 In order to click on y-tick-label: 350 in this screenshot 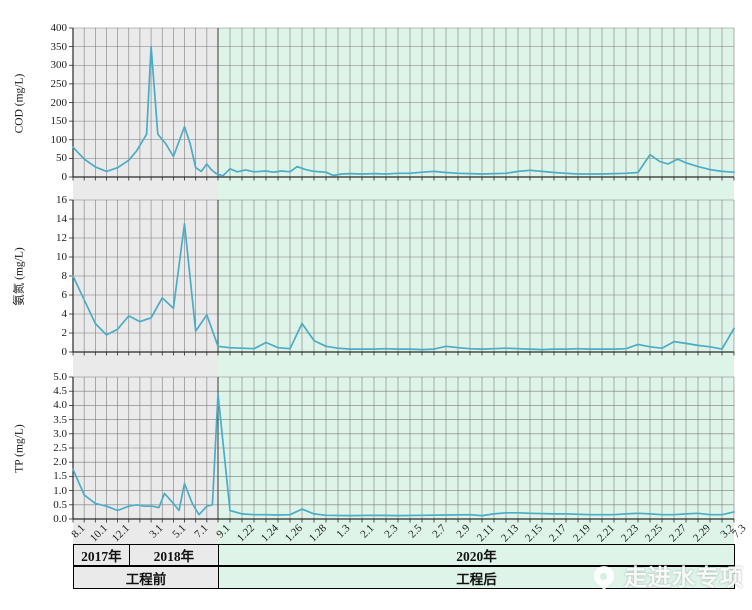, I will do `click(59, 46)`.